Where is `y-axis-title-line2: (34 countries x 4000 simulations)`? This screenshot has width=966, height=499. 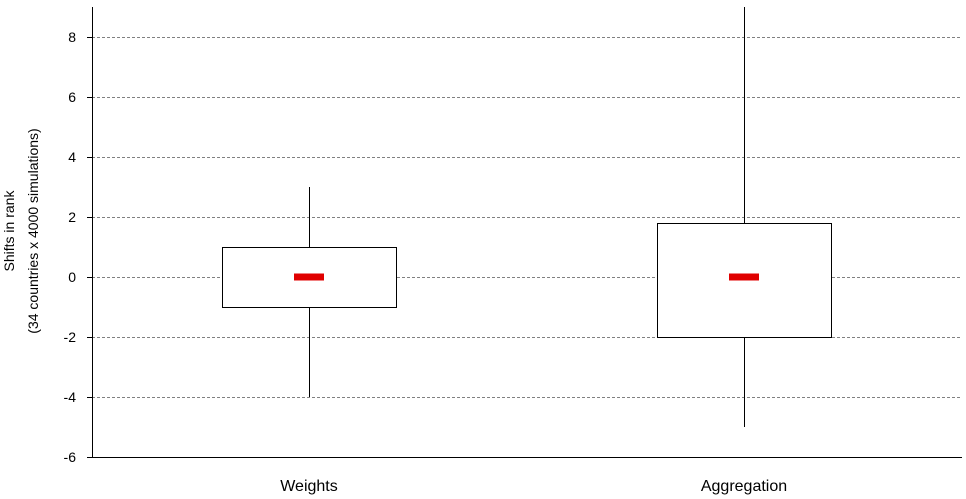
y-axis-title-line2: (34 countries x 4000 simulations) is located at coordinates (33, 230).